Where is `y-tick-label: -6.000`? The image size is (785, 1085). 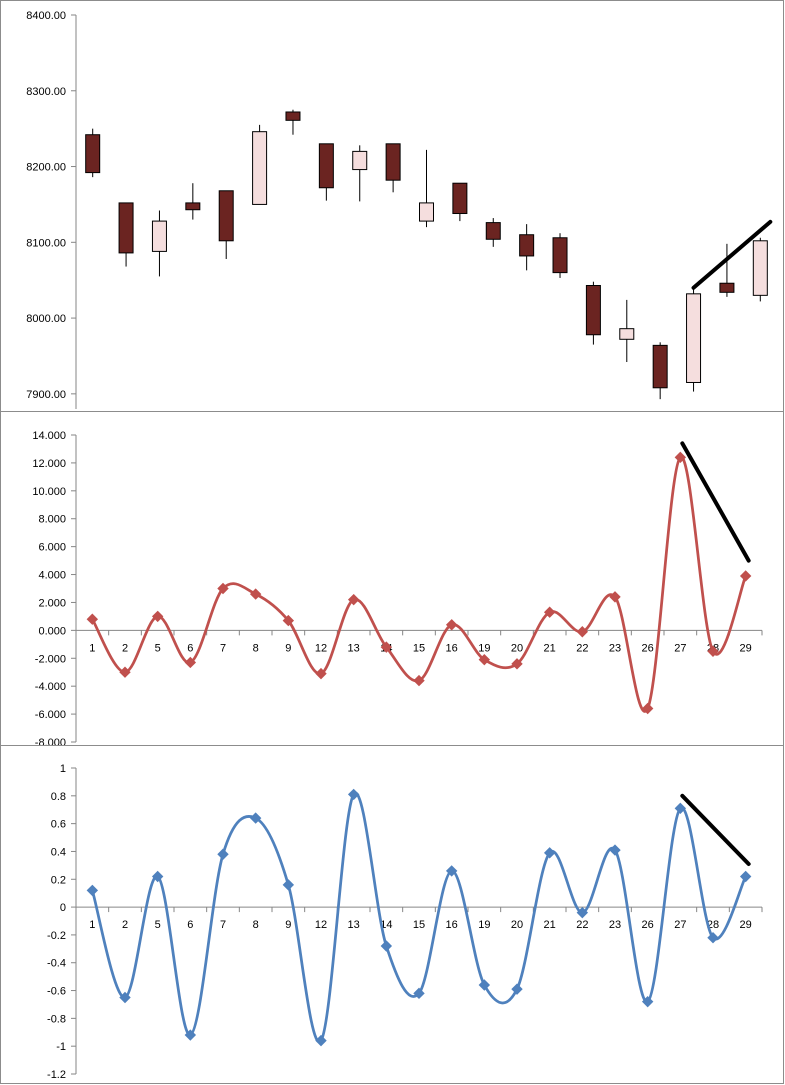
y-tick-label: -6.000 is located at coordinates (50, 715).